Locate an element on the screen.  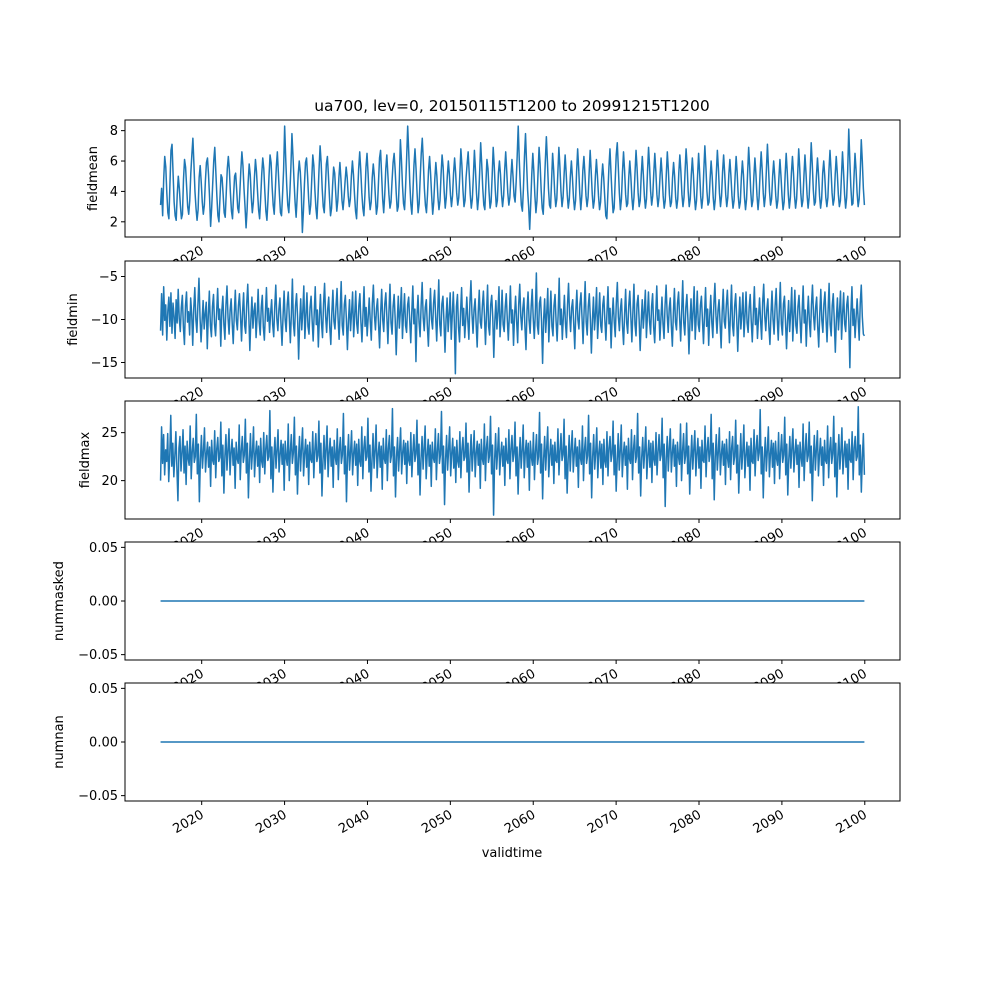
y-axis-label-numnan: numnan is located at coordinates (59, 742).